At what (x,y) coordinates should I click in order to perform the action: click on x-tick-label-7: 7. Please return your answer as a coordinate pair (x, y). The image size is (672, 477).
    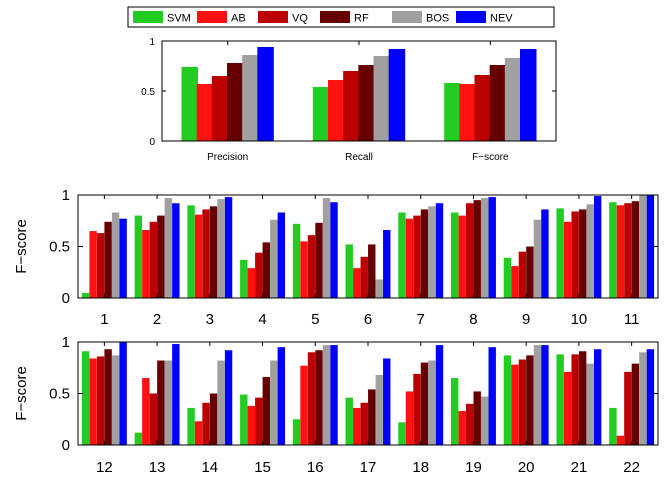
    Looking at the image, I should click on (421, 319).